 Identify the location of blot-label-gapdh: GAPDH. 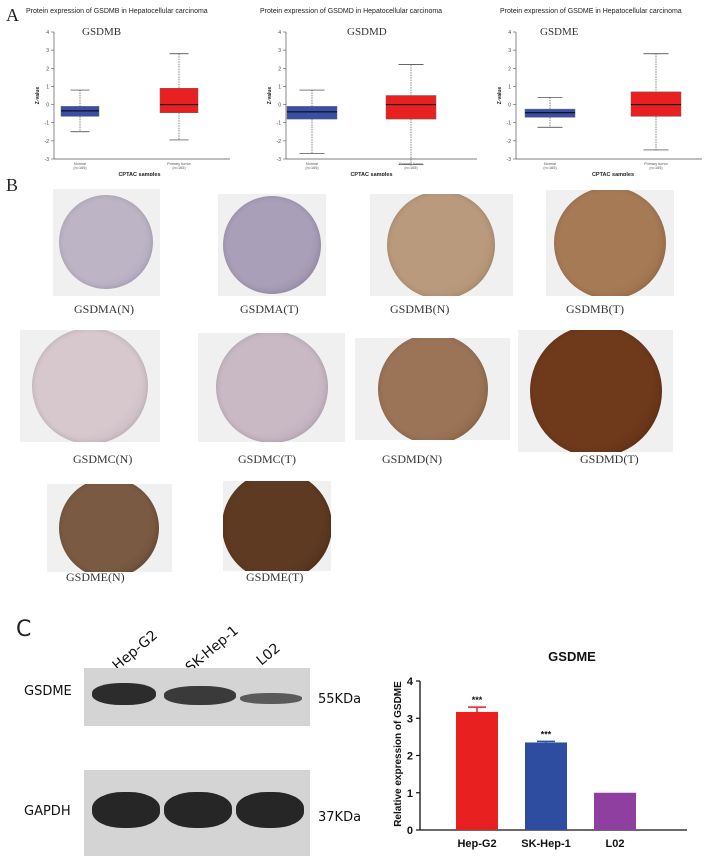
(47, 811).